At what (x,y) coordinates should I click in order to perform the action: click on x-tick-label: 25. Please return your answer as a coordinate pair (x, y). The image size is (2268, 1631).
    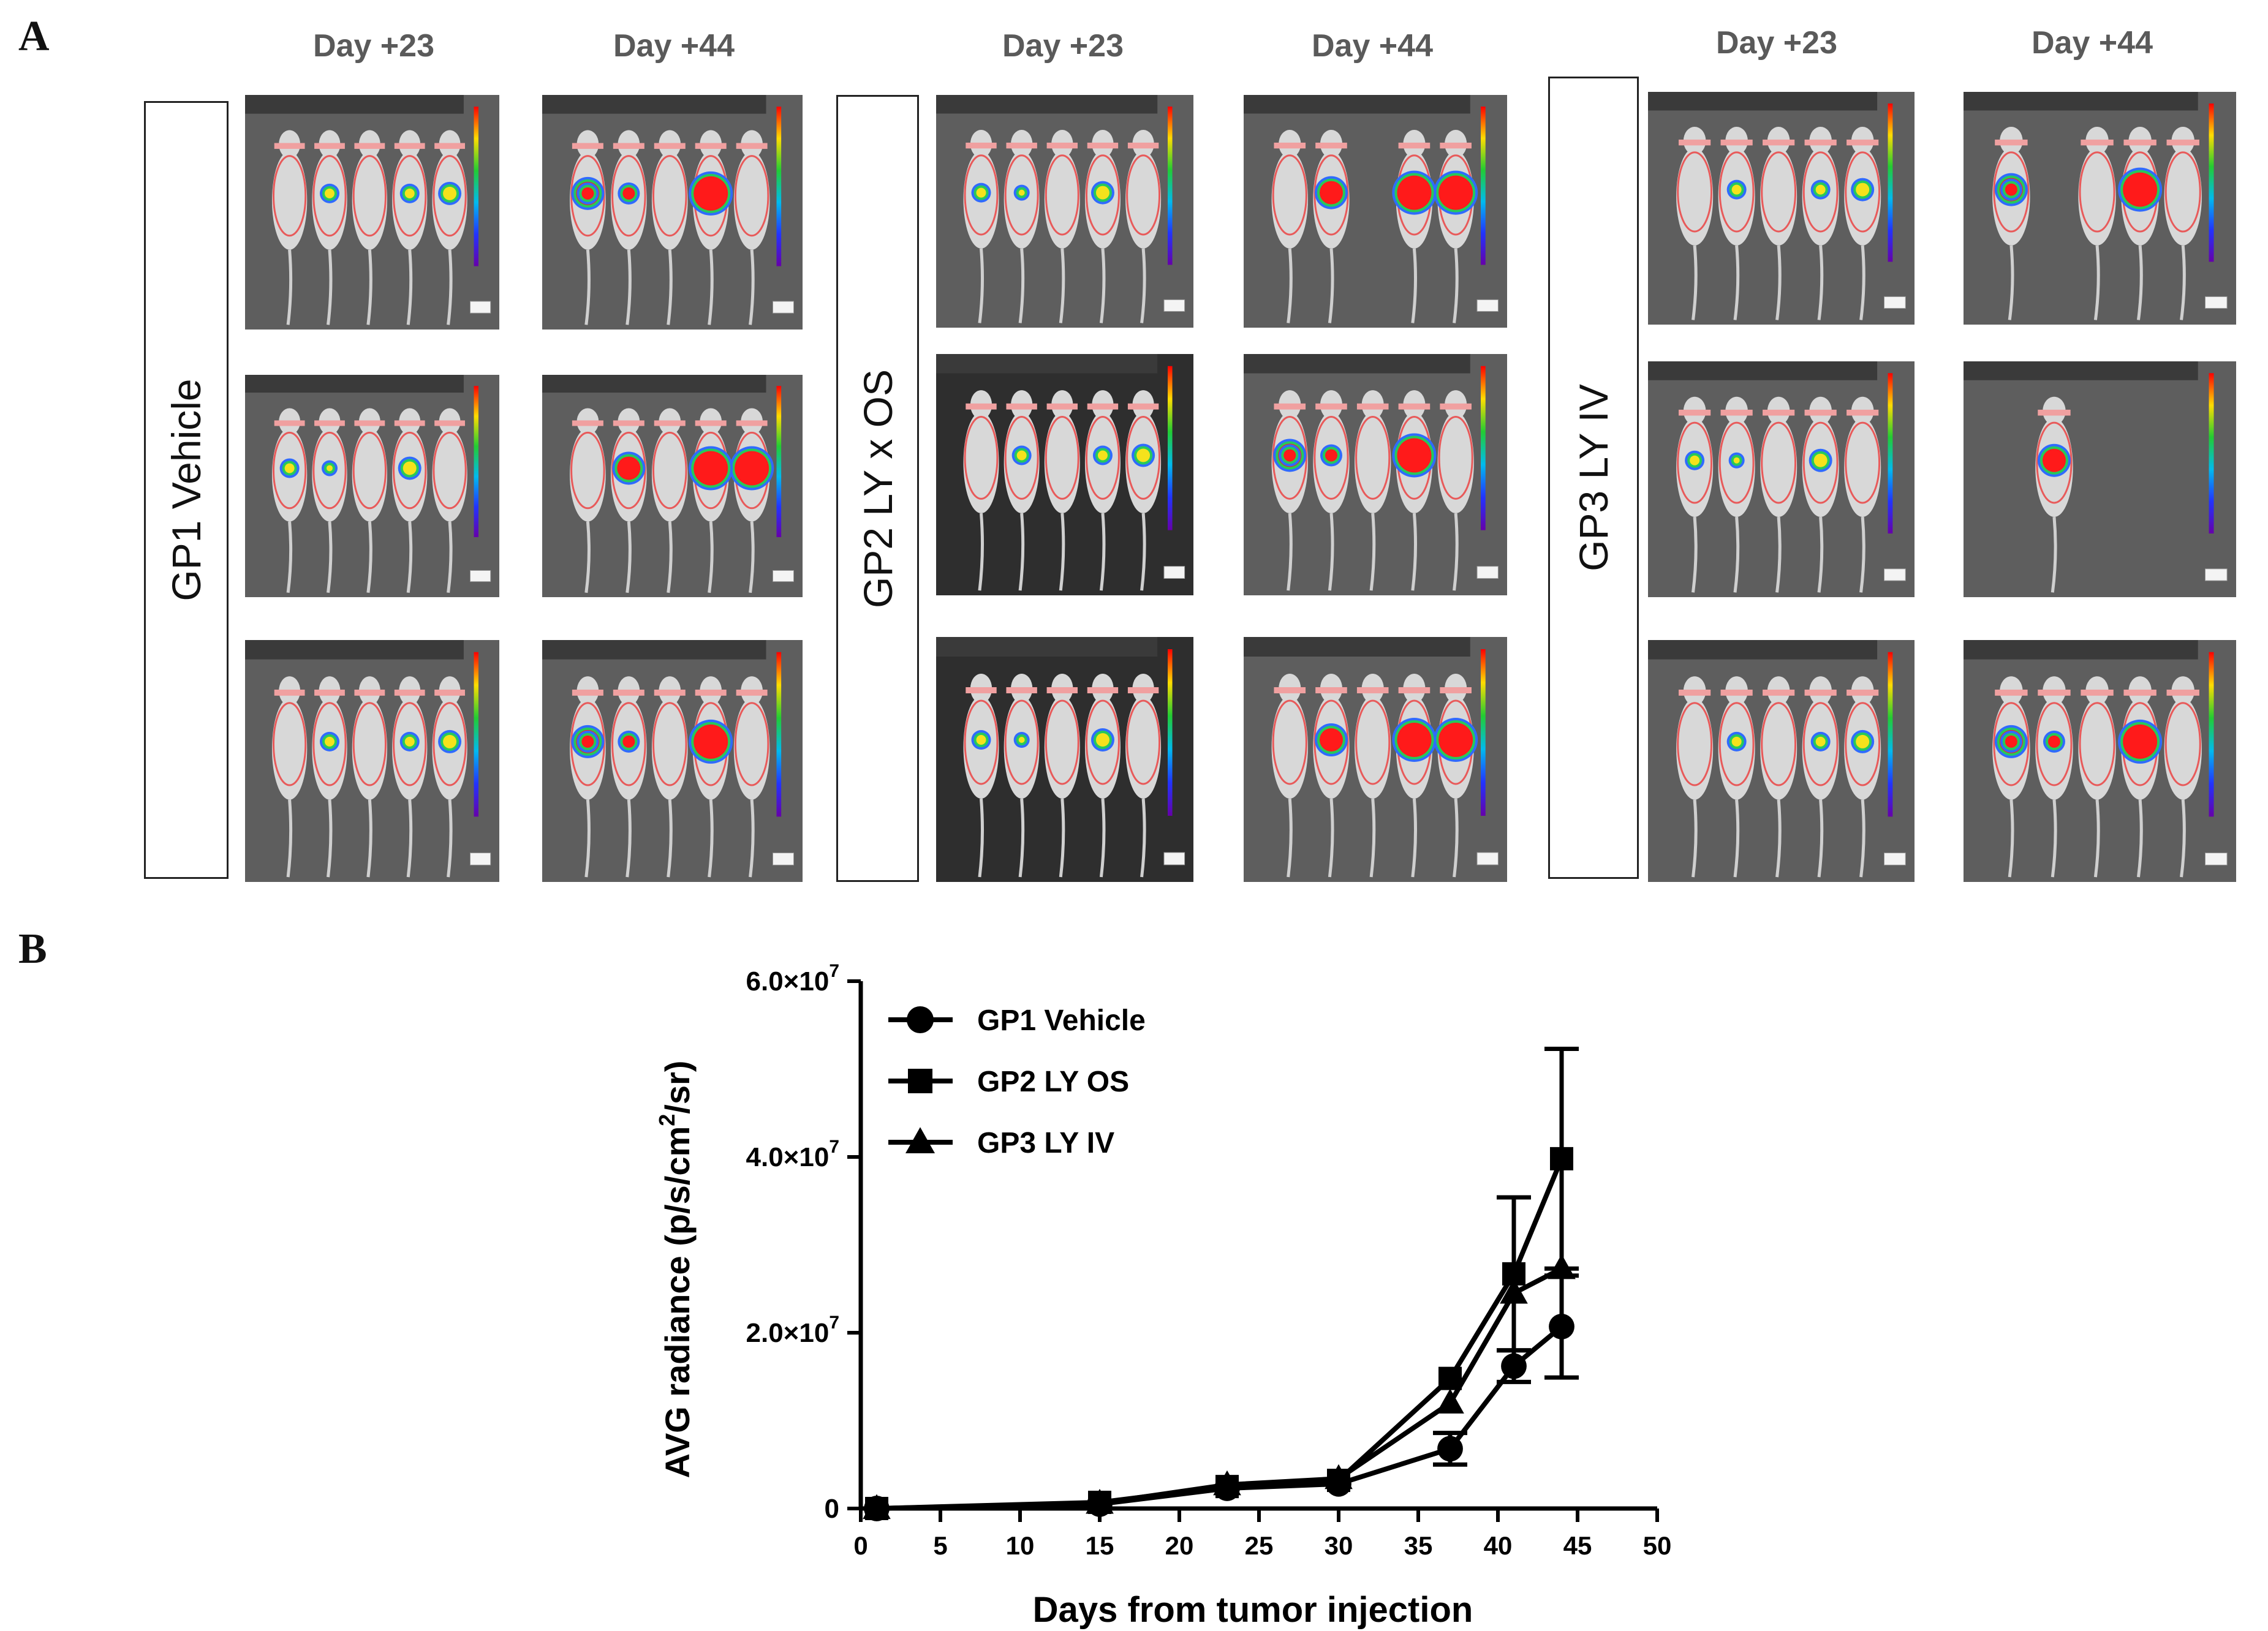
    Looking at the image, I should click on (1259, 1546).